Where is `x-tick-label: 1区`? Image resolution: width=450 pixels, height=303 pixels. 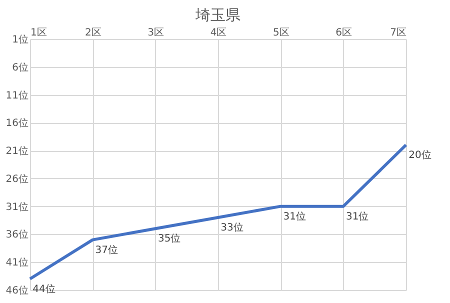 x-tick-label: 1区 is located at coordinates (38, 33).